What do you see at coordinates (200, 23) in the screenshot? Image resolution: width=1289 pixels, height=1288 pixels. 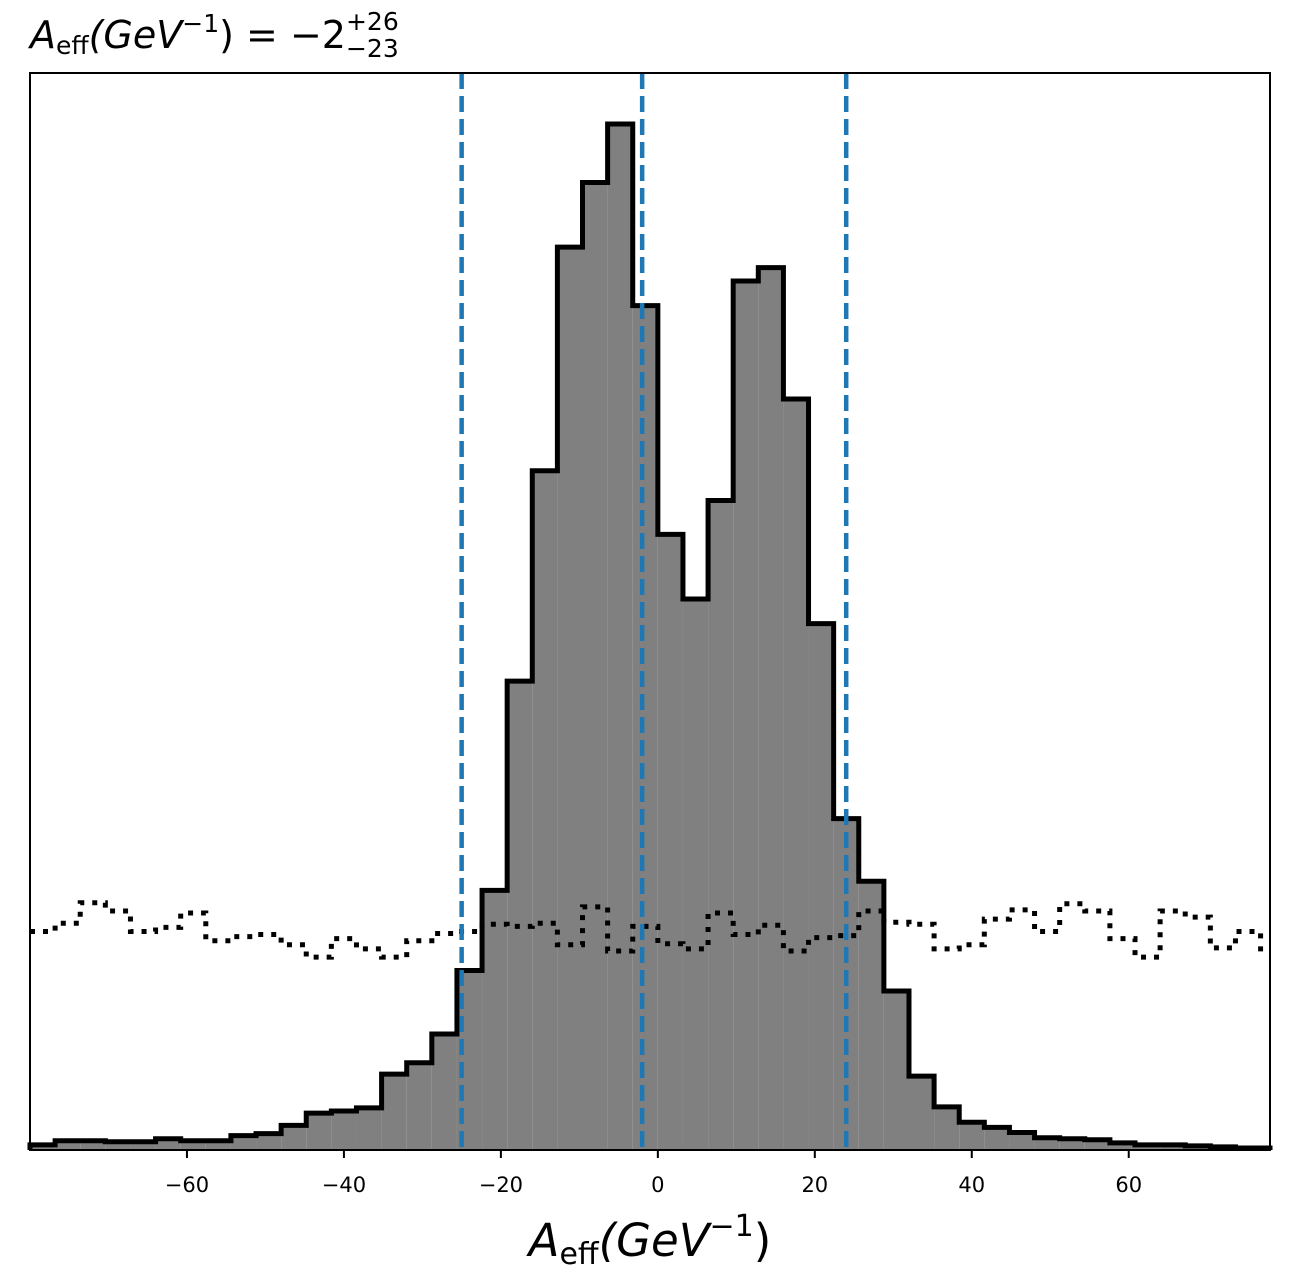 I see `title-unit-exponent: −1` at bounding box center [200, 23].